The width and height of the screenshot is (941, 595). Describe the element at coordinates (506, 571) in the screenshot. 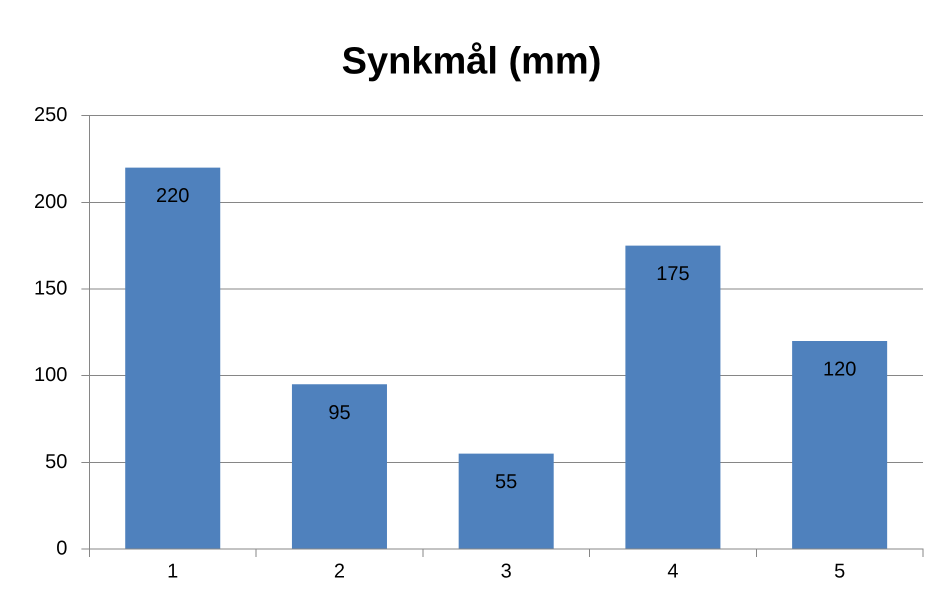

I see `x-tick-label: 3` at that location.